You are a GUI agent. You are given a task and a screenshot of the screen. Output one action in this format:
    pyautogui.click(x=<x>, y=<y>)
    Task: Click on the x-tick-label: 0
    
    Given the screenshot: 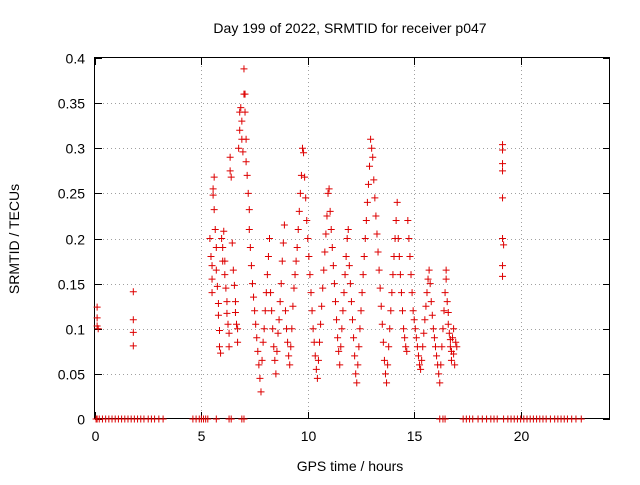 What is the action you would take?
    pyautogui.click(x=96, y=436)
    